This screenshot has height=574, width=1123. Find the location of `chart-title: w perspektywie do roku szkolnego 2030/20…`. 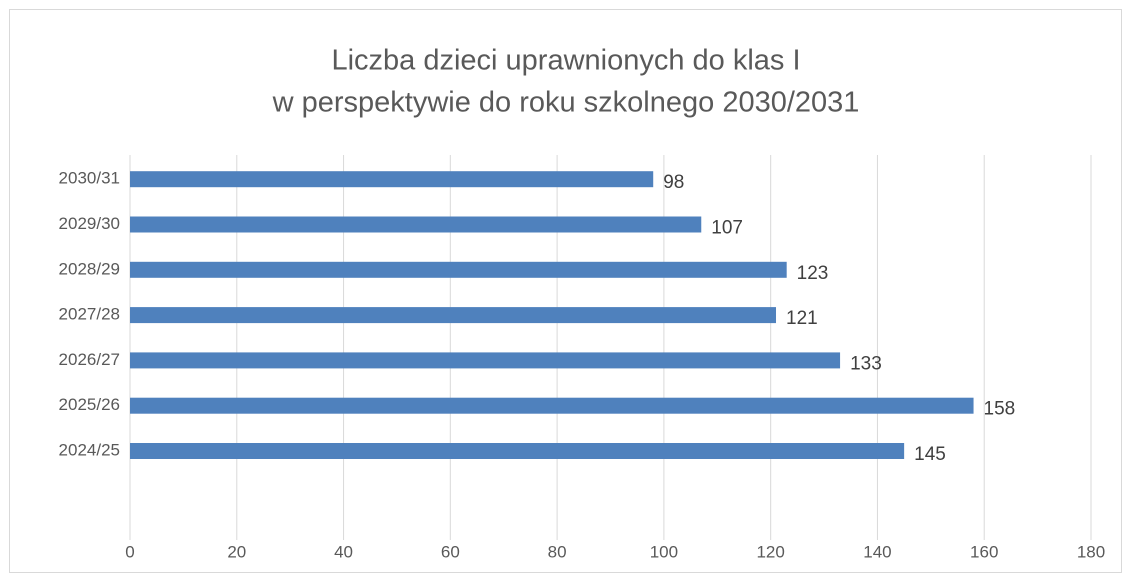

chart-title: w perspektywie do roku szkolnego 2030/20… is located at coordinates (566, 103).